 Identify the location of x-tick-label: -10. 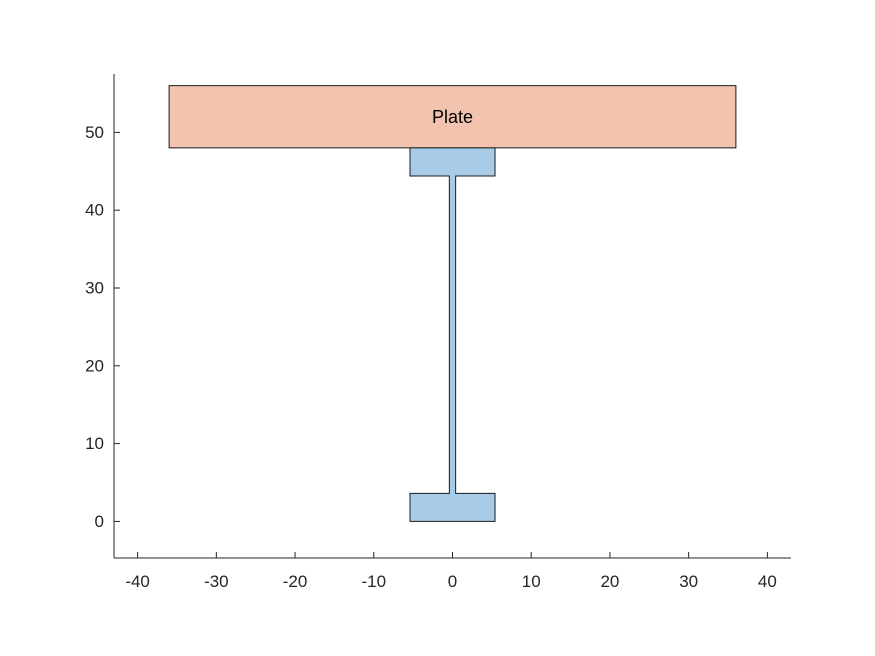
(373, 581).